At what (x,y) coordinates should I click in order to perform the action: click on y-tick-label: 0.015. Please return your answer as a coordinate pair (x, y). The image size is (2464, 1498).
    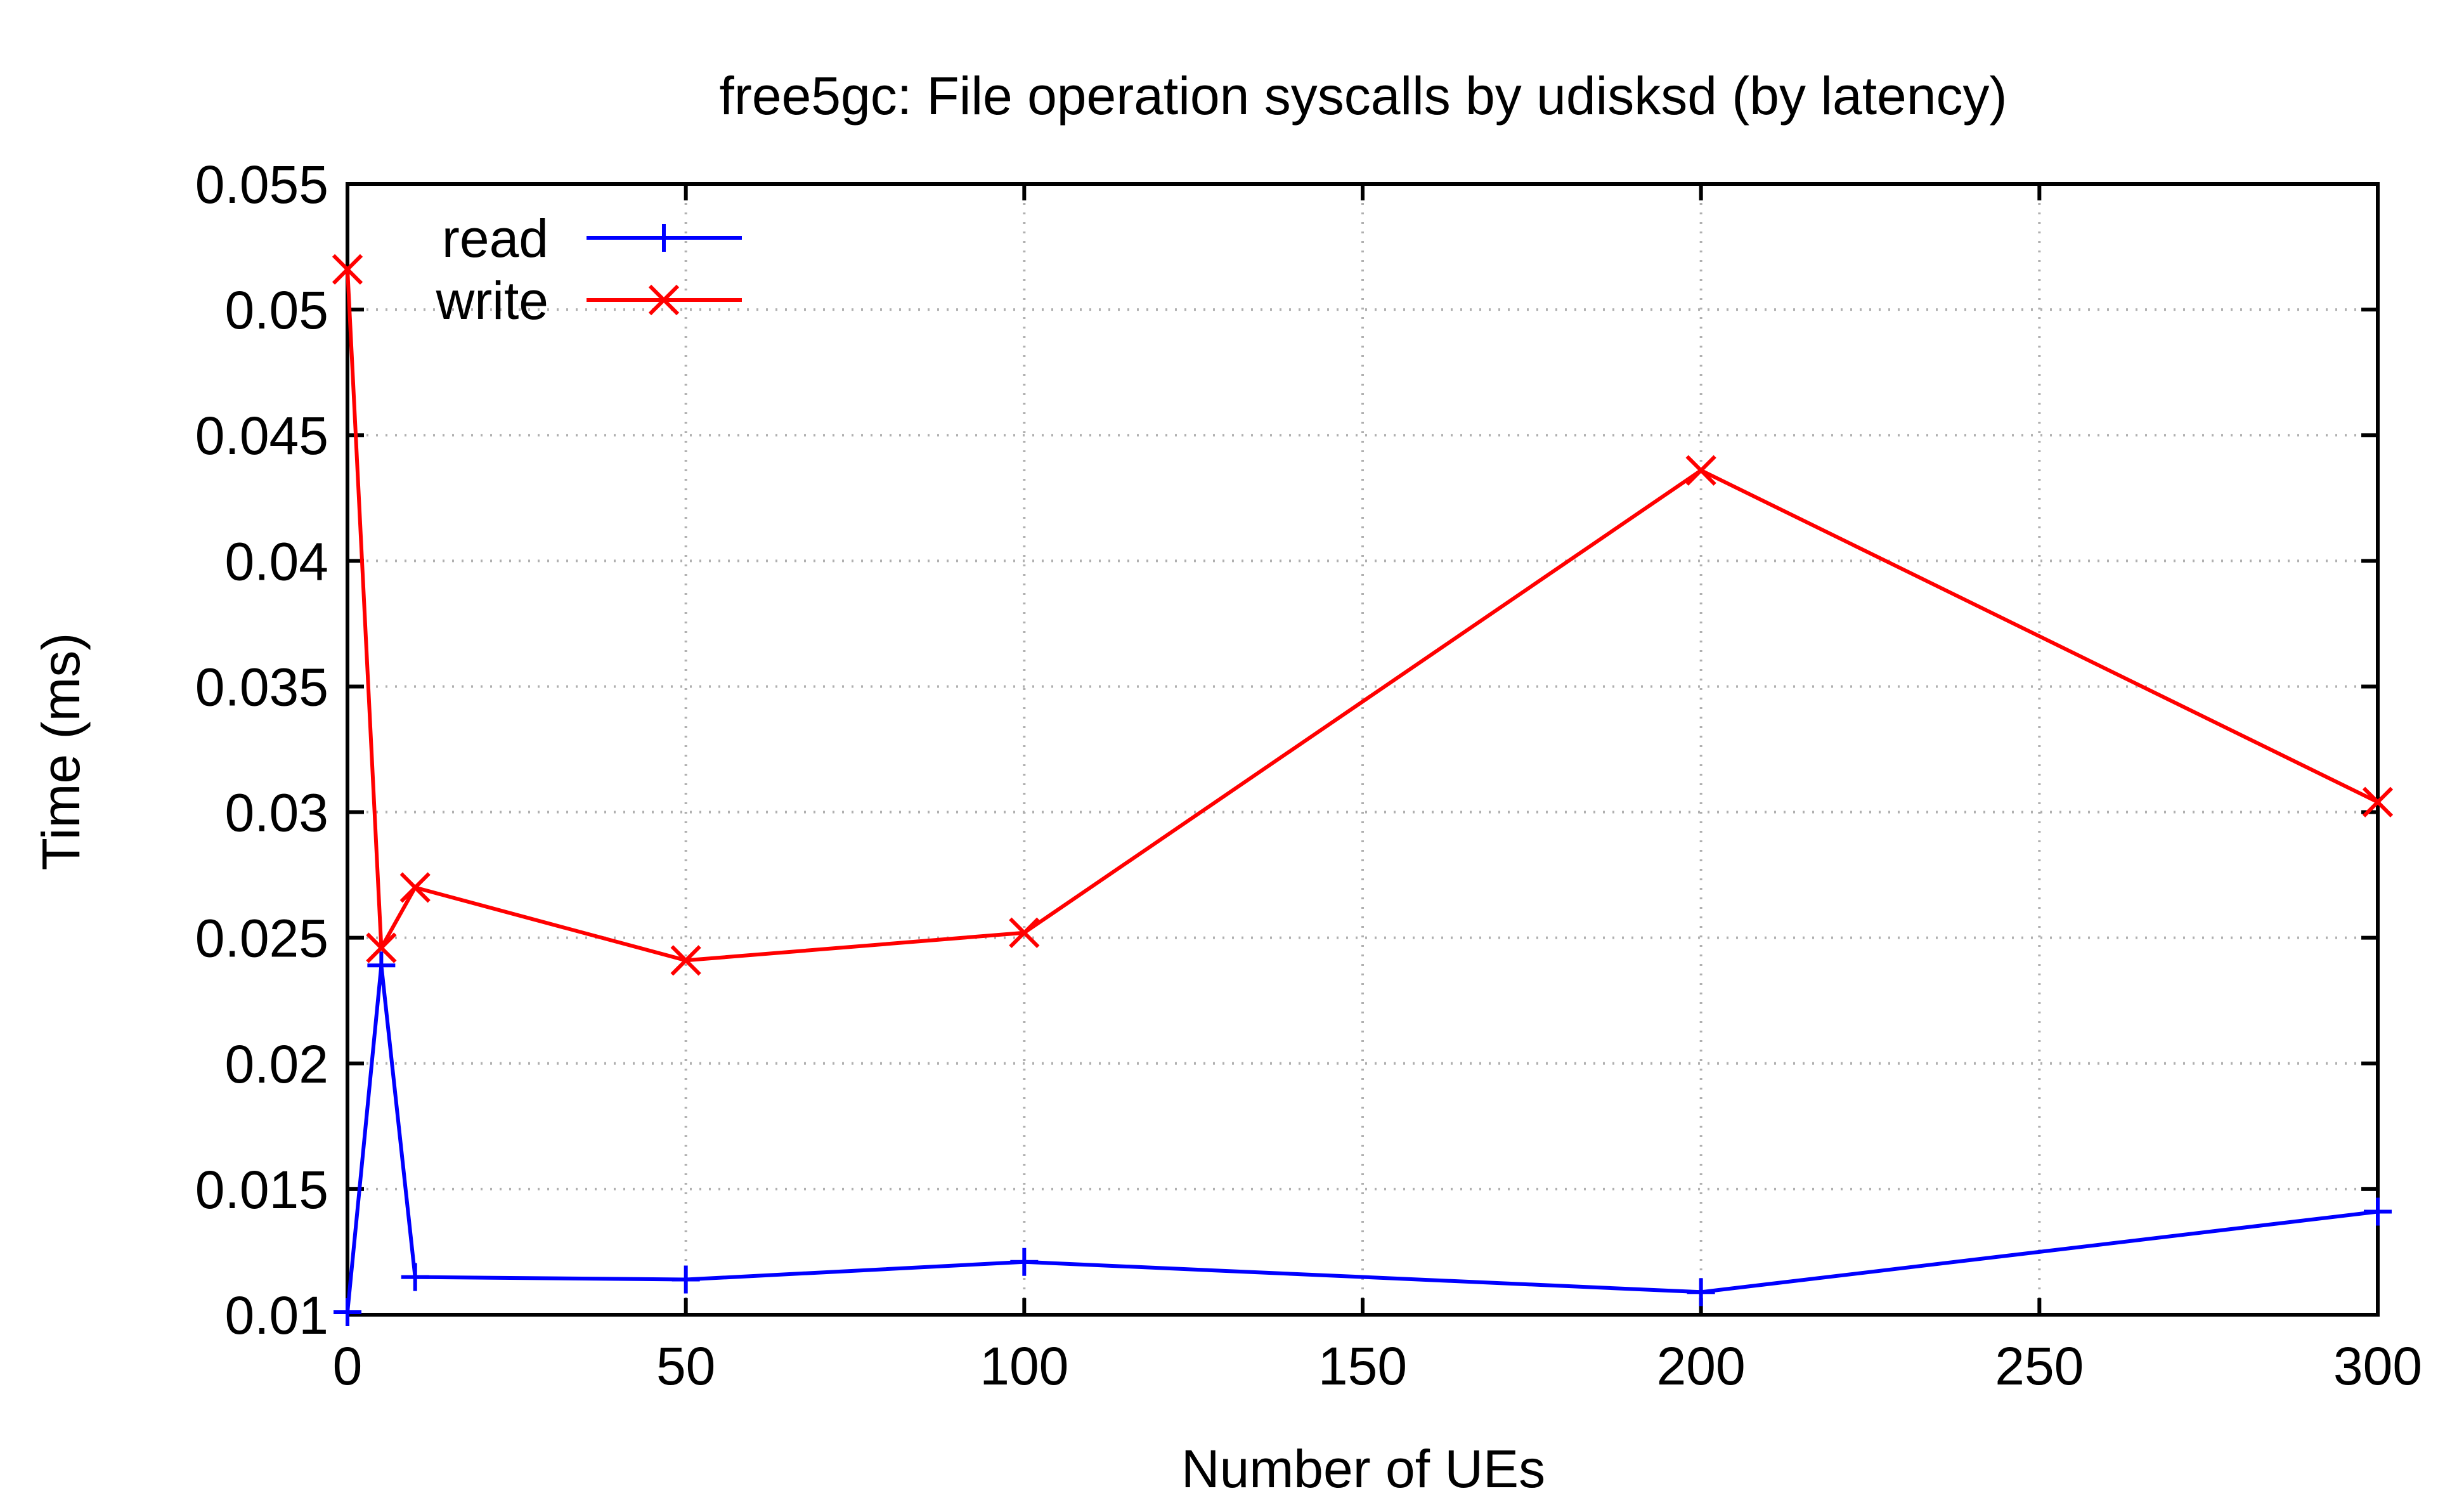
    Looking at the image, I should click on (261, 1190).